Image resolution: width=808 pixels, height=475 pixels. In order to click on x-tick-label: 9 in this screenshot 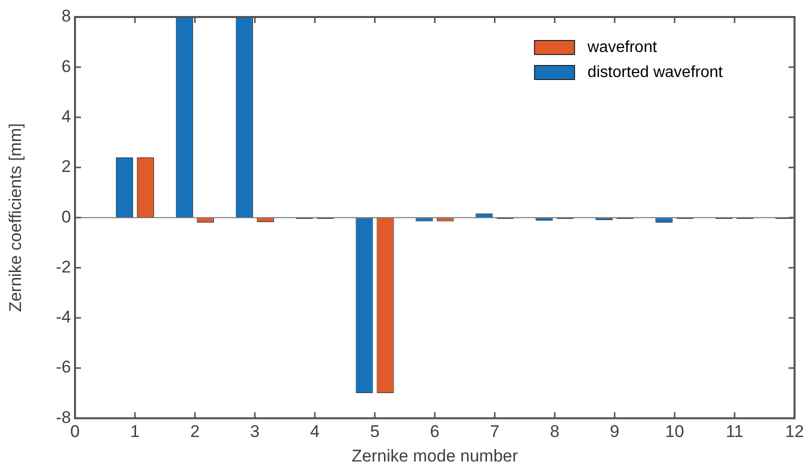, I will do `click(615, 432)`.